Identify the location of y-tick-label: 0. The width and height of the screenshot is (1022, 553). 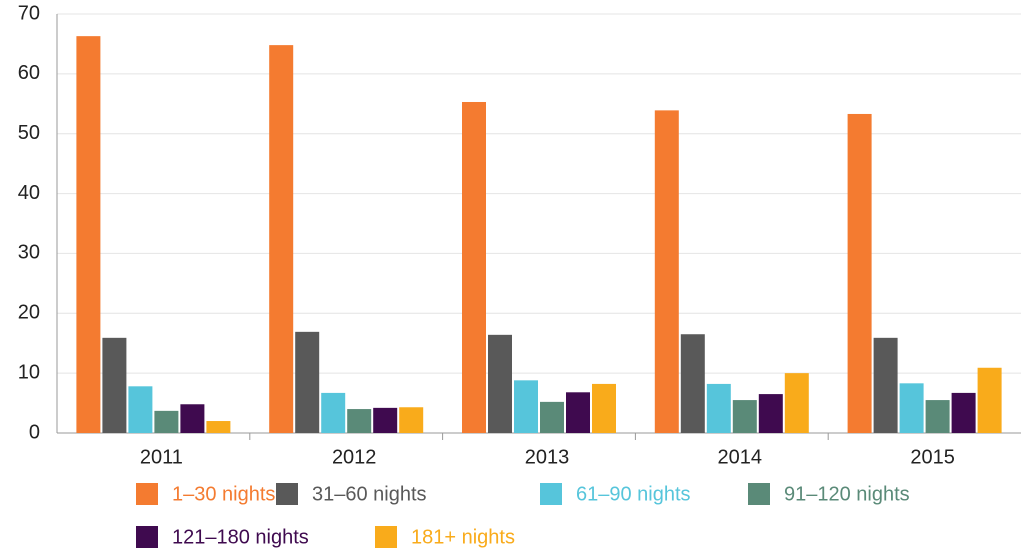
(34, 432).